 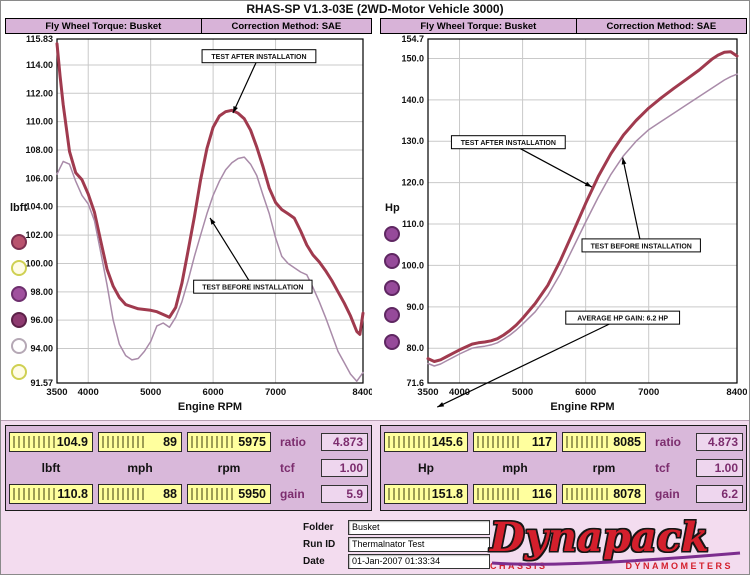 I want to click on hp-unit-label: Hp, so click(x=426, y=468).